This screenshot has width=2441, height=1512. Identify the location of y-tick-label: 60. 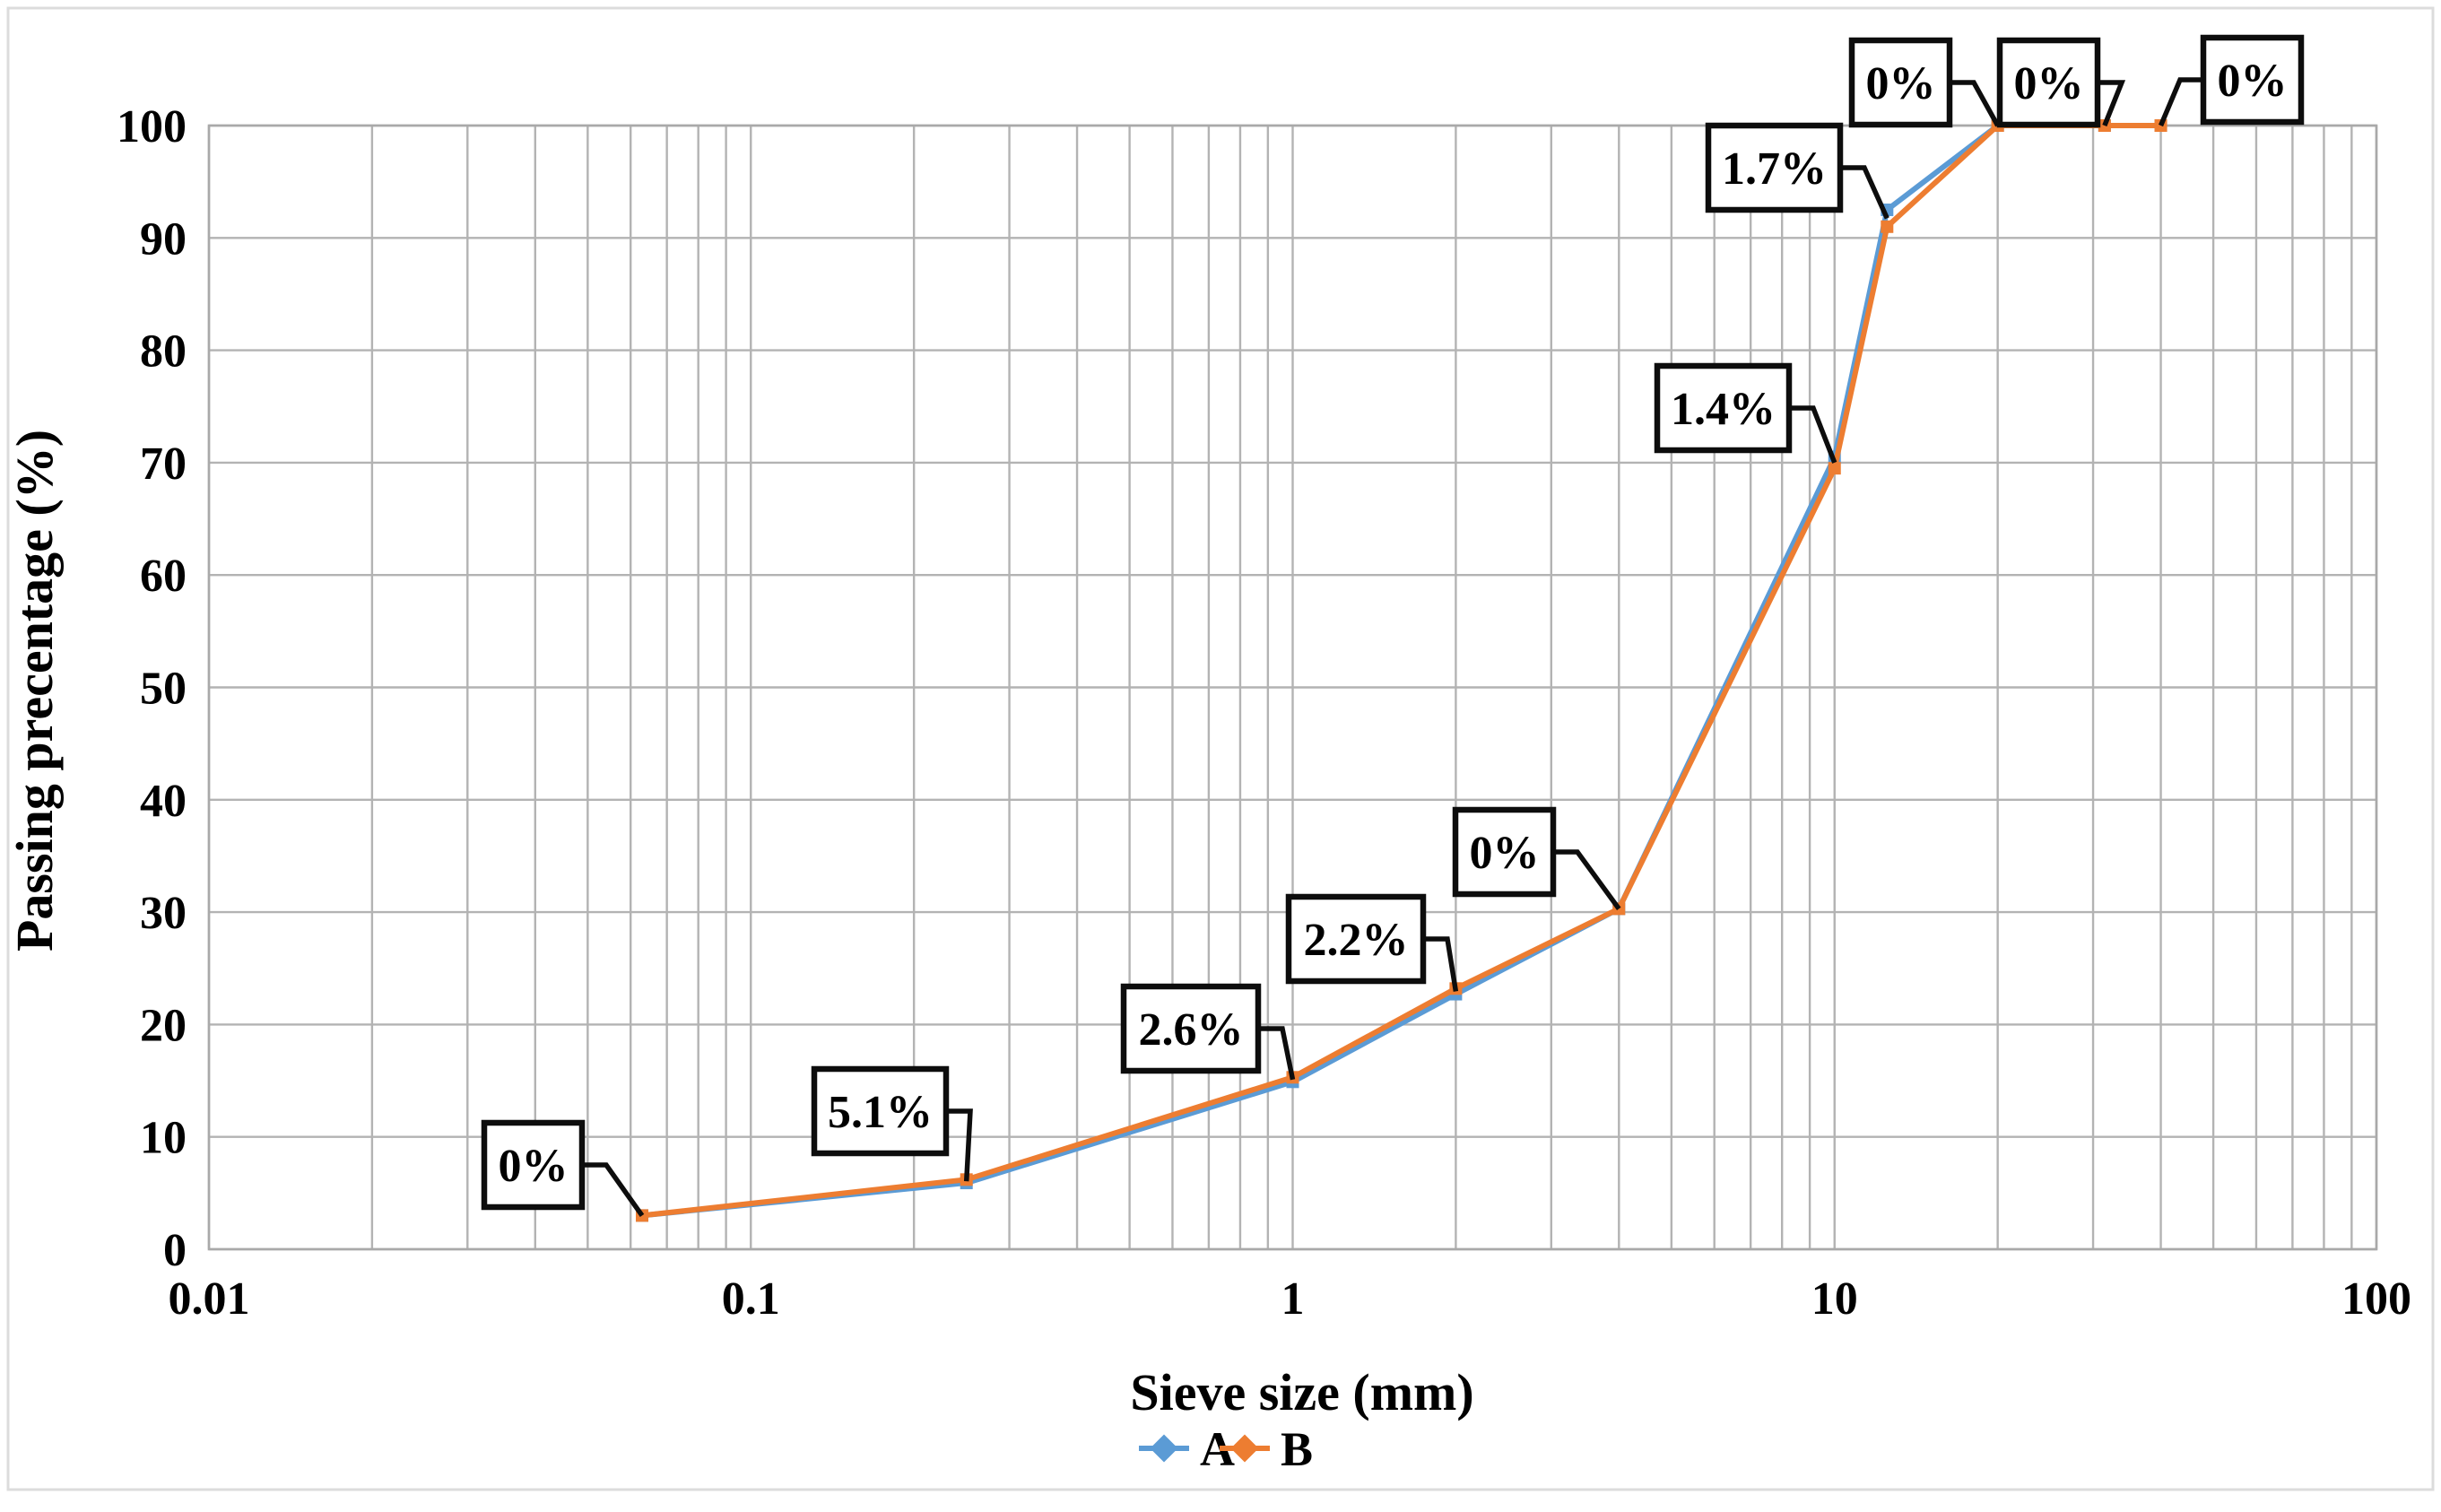
(163, 576).